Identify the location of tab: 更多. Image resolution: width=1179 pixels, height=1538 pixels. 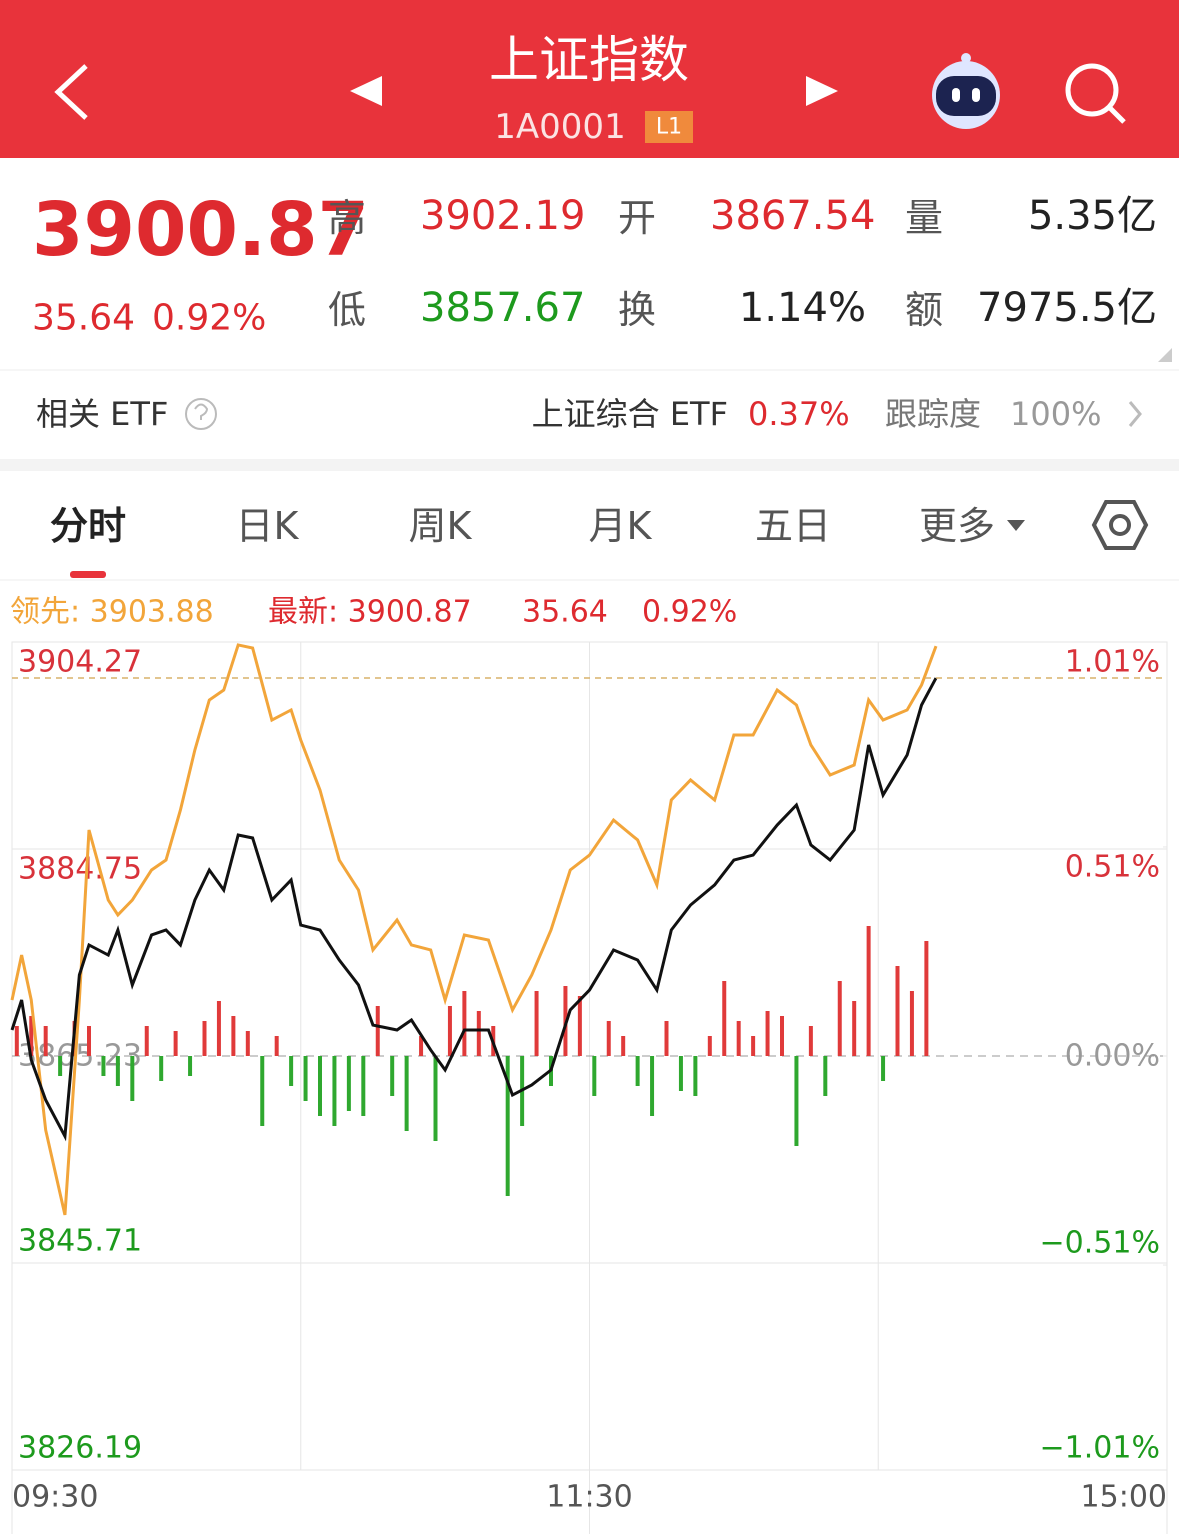
(957, 526).